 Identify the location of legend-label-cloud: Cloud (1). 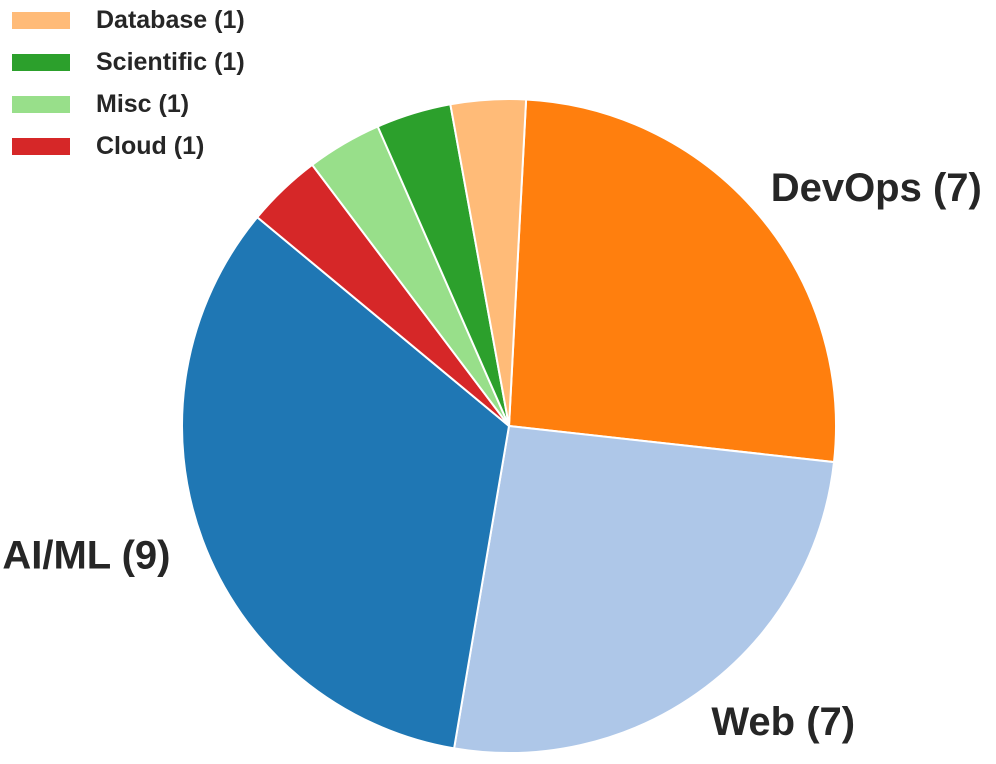
(150, 146).